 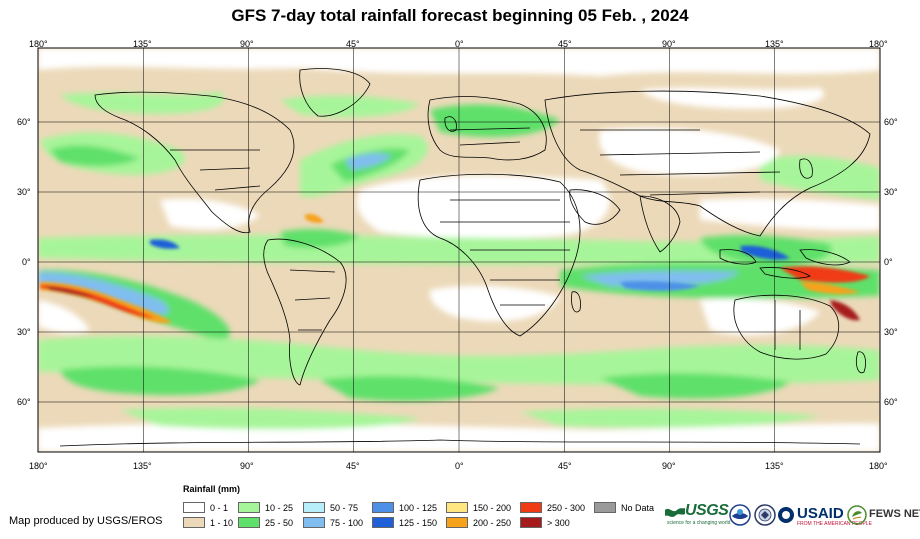 I want to click on legend-label: 50 - 75, so click(x=344, y=508).